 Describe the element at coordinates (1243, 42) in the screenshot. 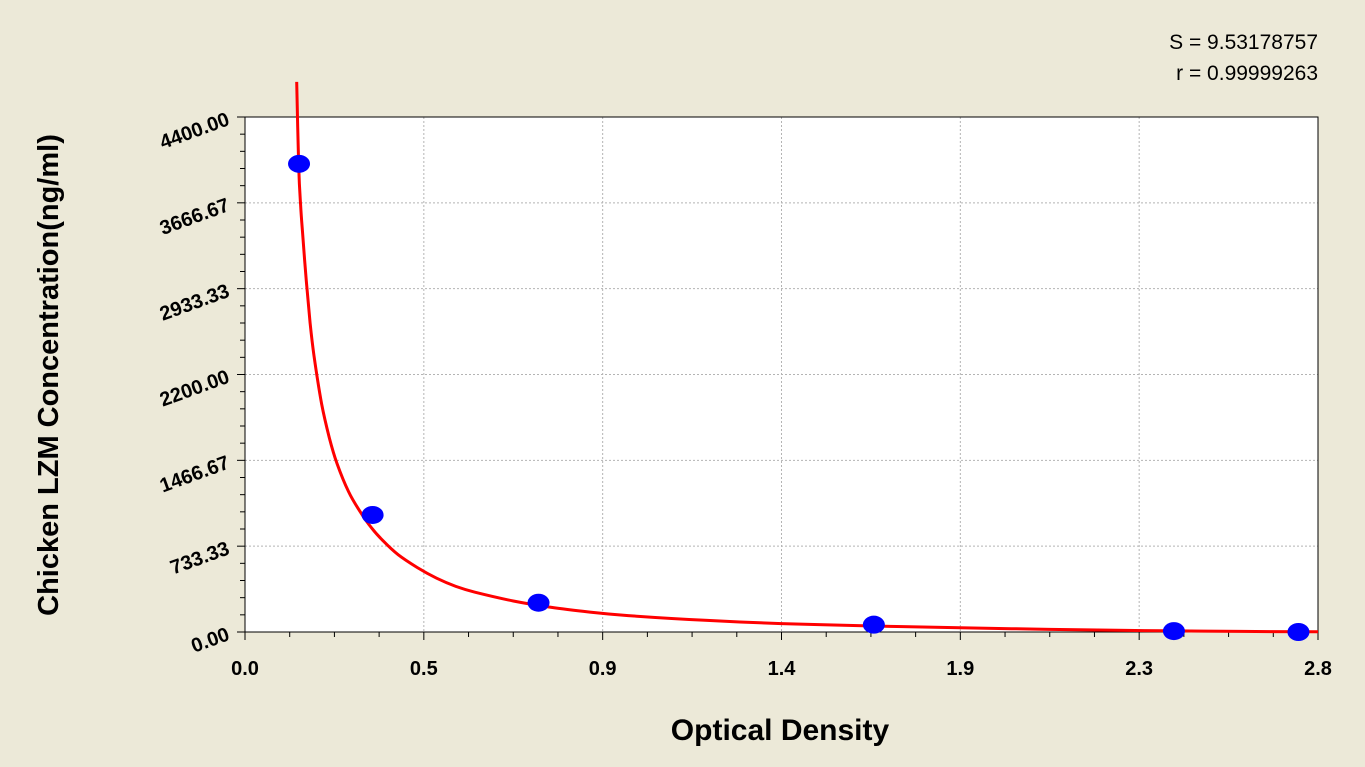

I see `s-stat-label: S = 9.53178757` at that location.